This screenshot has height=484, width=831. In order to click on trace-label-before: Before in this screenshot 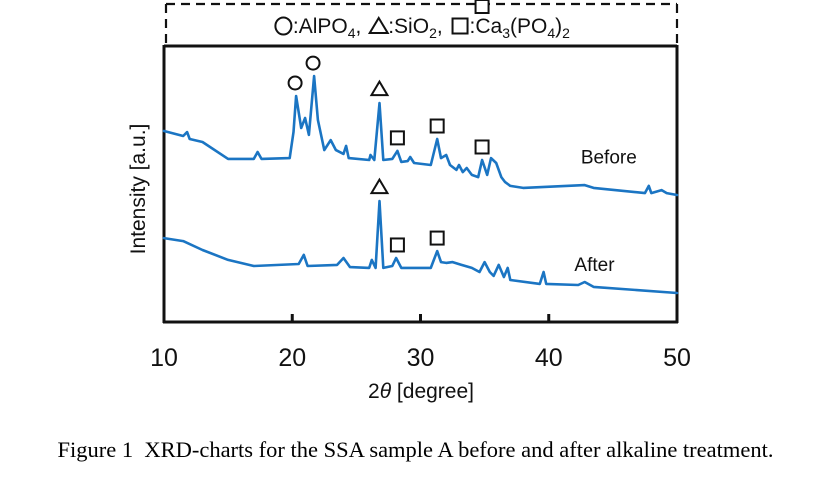, I will do `click(609, 157)`.